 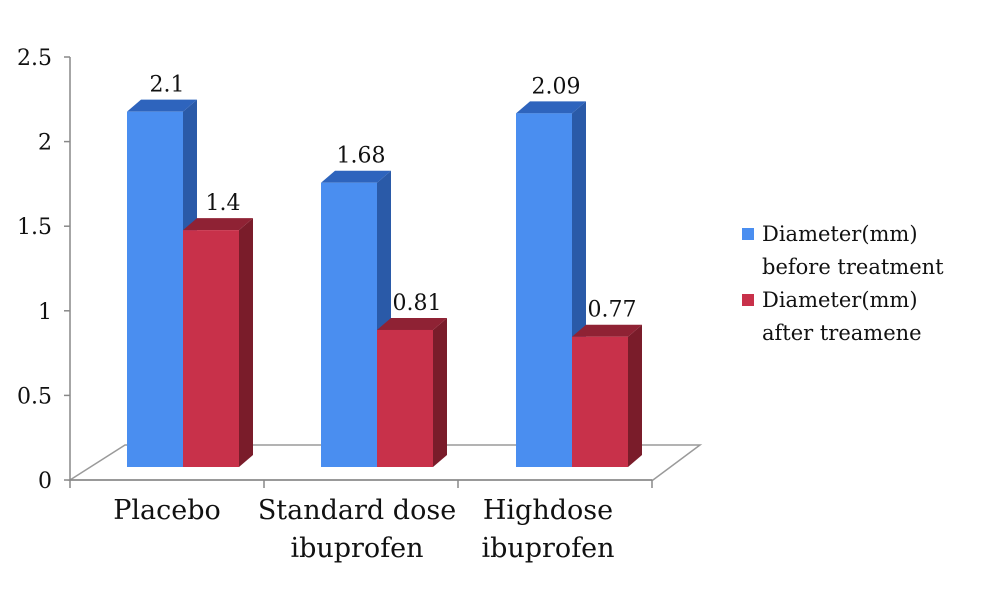 I want to click on category-label-2: Highdose, so click(x=548, y=510).